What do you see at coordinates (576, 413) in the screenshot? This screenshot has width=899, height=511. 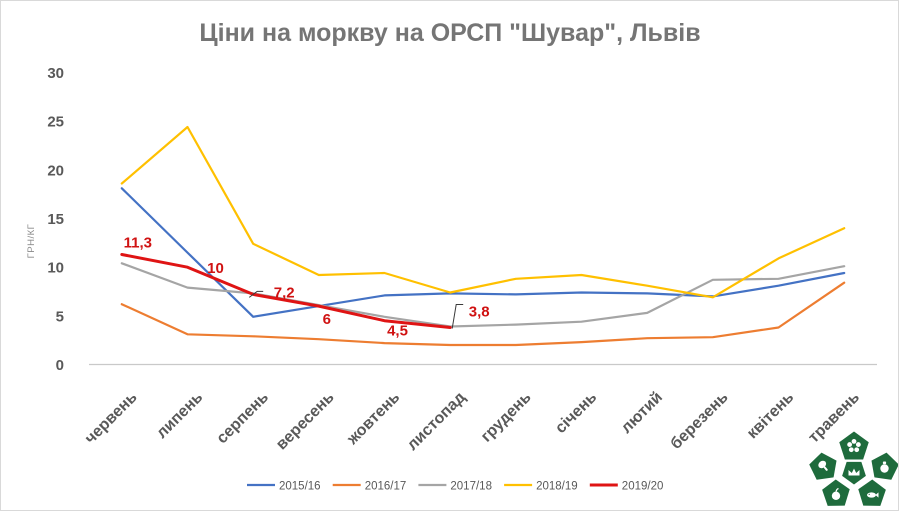 I see `x-category-label: січень` at bounding box center [576, 413].